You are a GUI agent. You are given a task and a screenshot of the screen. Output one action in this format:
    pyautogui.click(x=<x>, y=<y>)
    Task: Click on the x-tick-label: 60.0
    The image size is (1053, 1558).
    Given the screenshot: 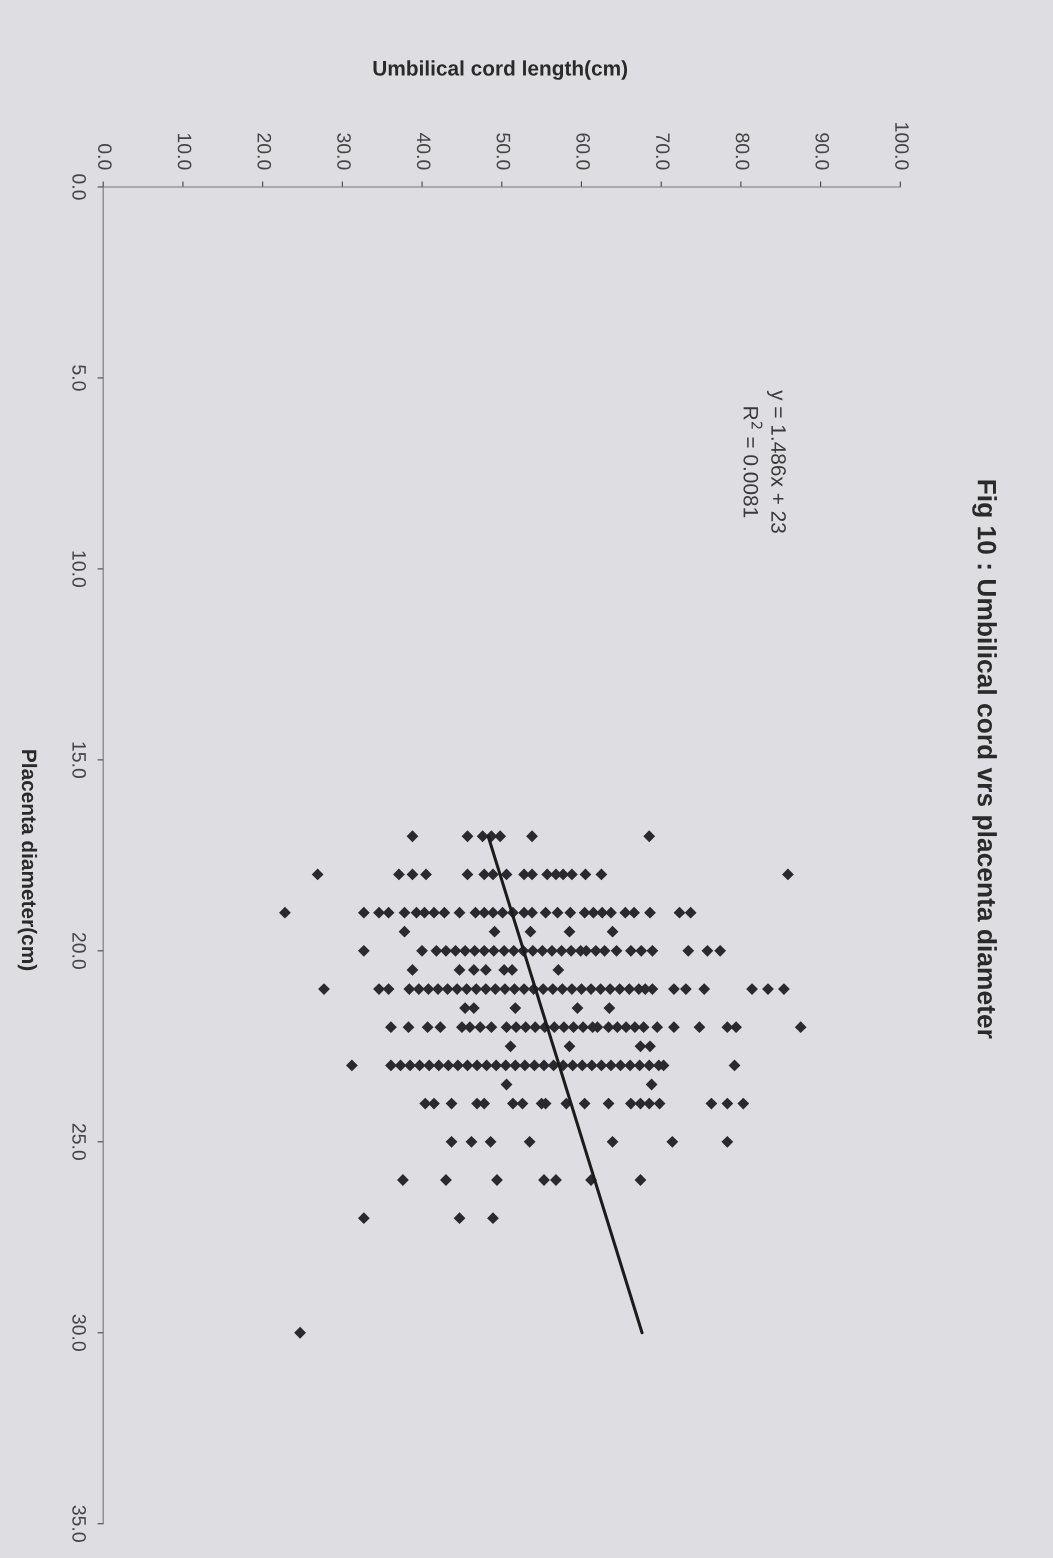 What is the action you would take?
    pyautogui.click(x=583, y=151)
    